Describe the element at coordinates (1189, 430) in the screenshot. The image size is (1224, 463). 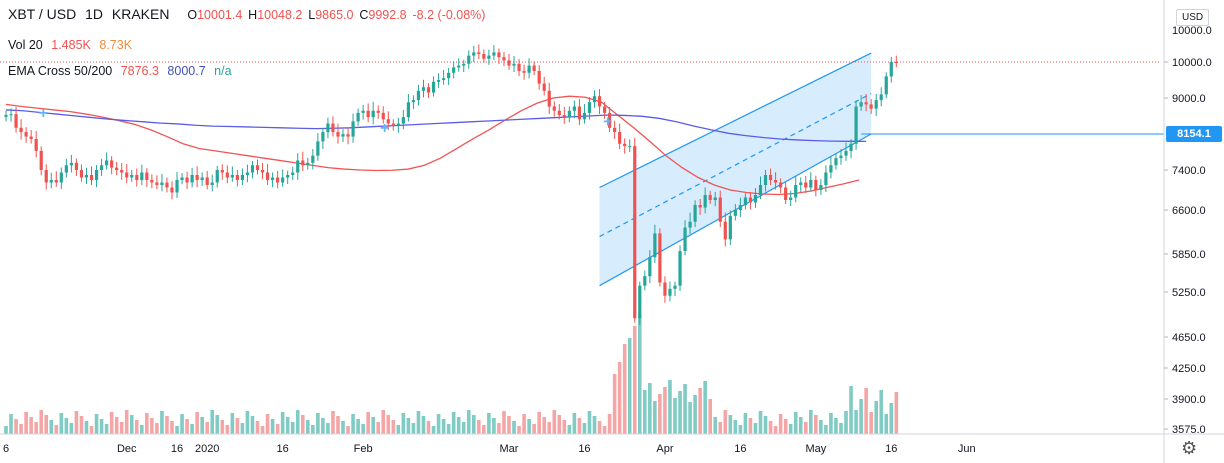
I see `price-tick-label: 3575.0` at that location.